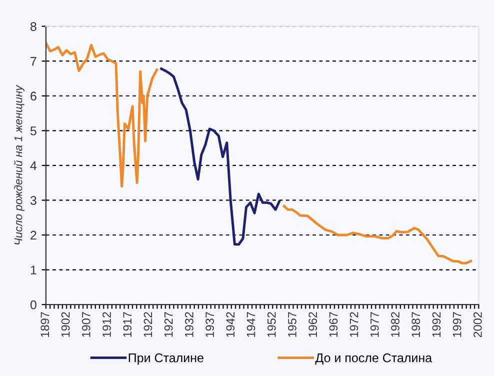 The width and height of the screenshot is (494, 376). I want to click on y-tick-label: 8, so click(33, 26).